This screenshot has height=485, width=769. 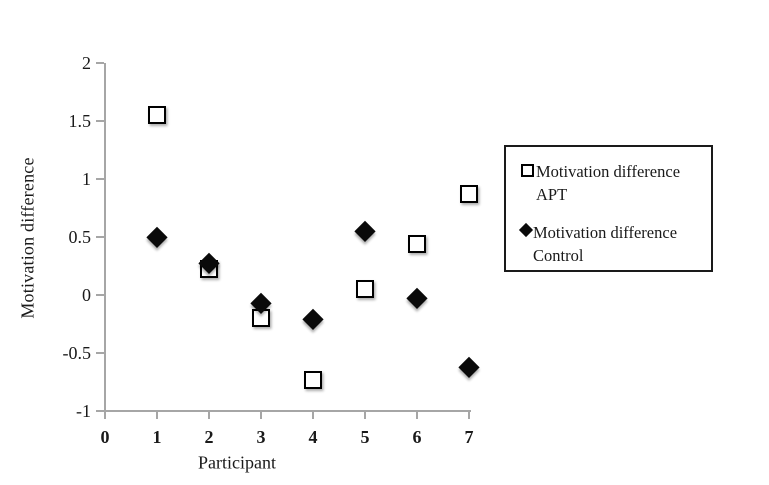 What do you see at coordinates (105, 240) in the screenshot?
I see `y-axis-line` at bounding box center [105, 240].